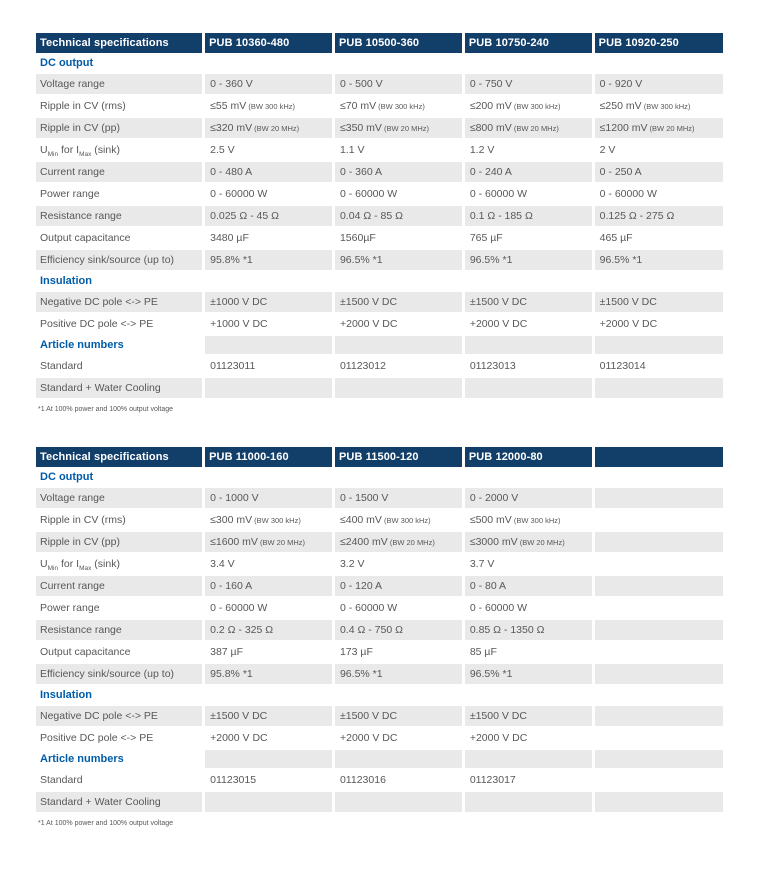  Describe the element at coordinates (268, 260) in the screenshot. I see `spec-value: 95.8% *1` at that location.